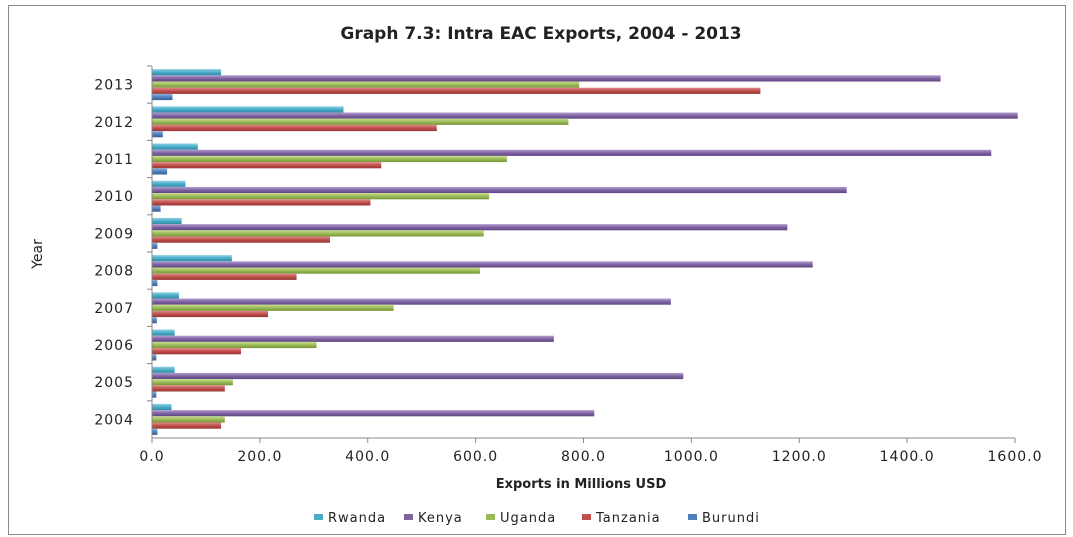 This screenshot has width=1073, height=537. I want to click on y-tick-label: 2005, so click(114, 383).